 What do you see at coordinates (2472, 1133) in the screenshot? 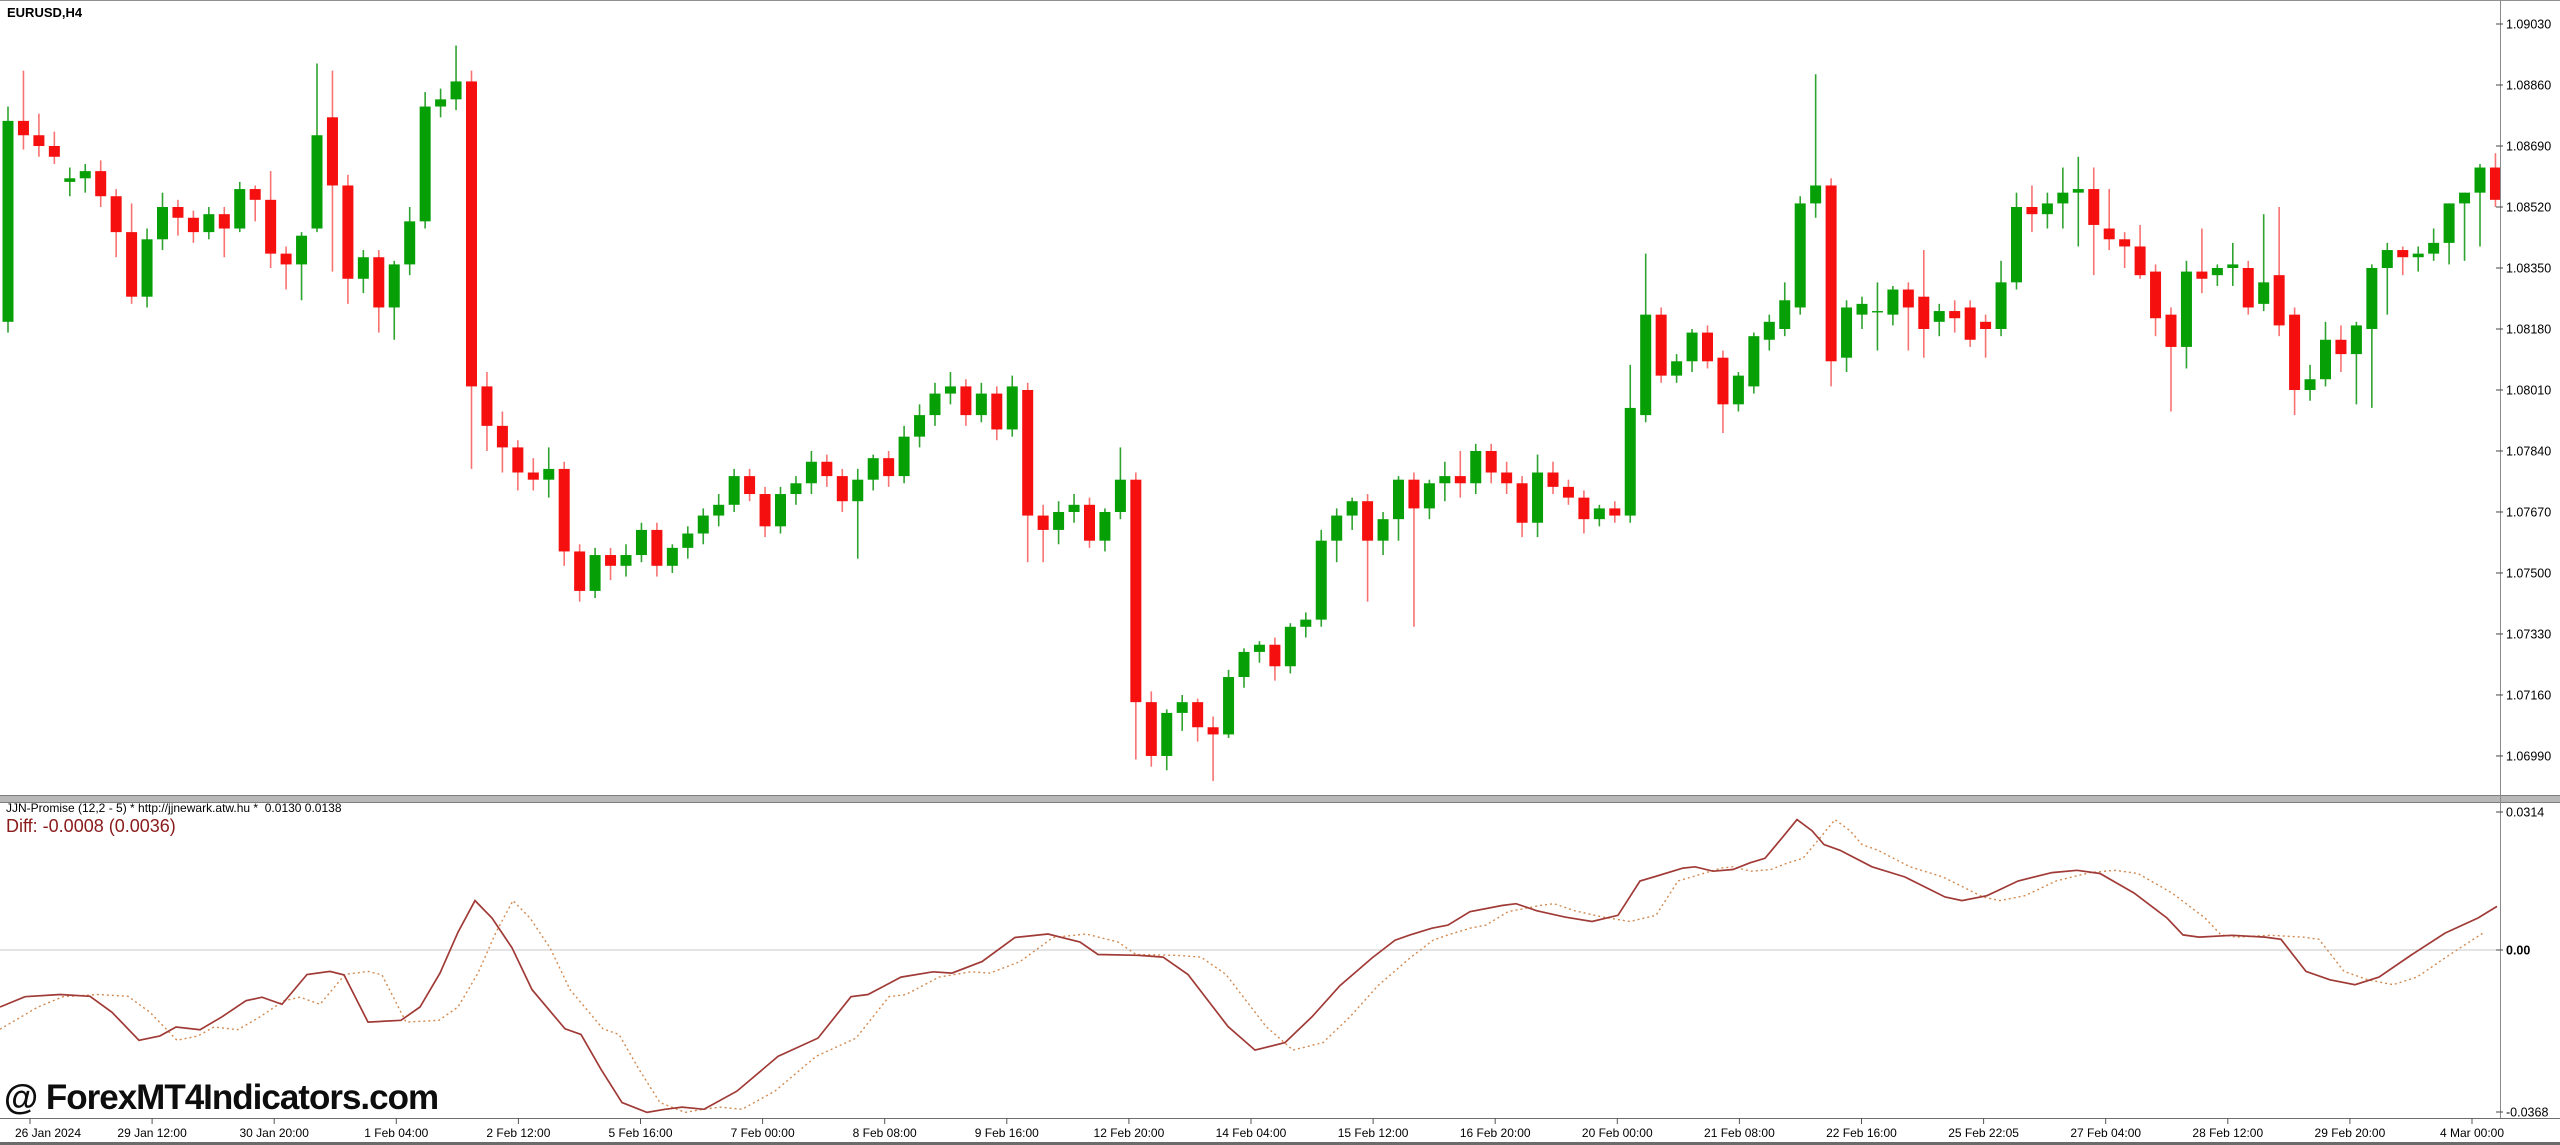
I see `time-axis-label: 4 Mar 00:00` at bounding box center [2472, 1133].